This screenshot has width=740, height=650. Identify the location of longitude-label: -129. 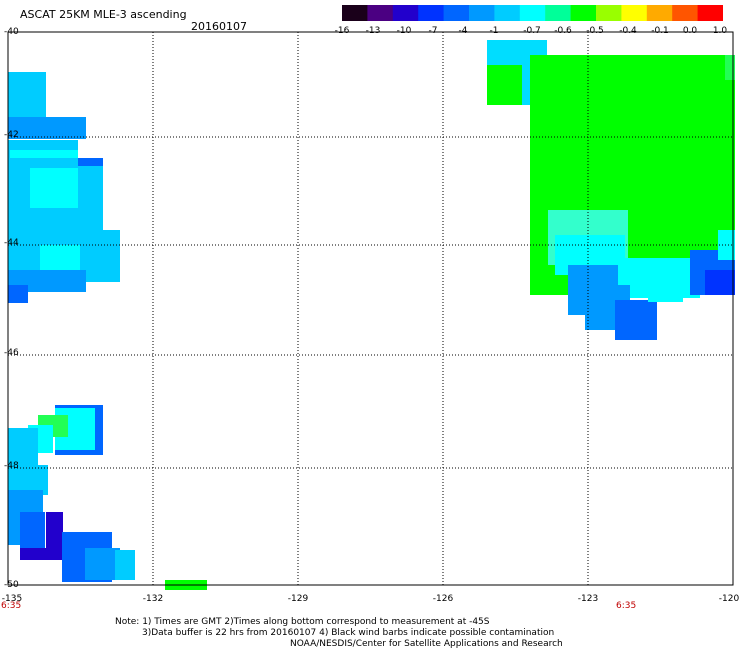
(298, 599).